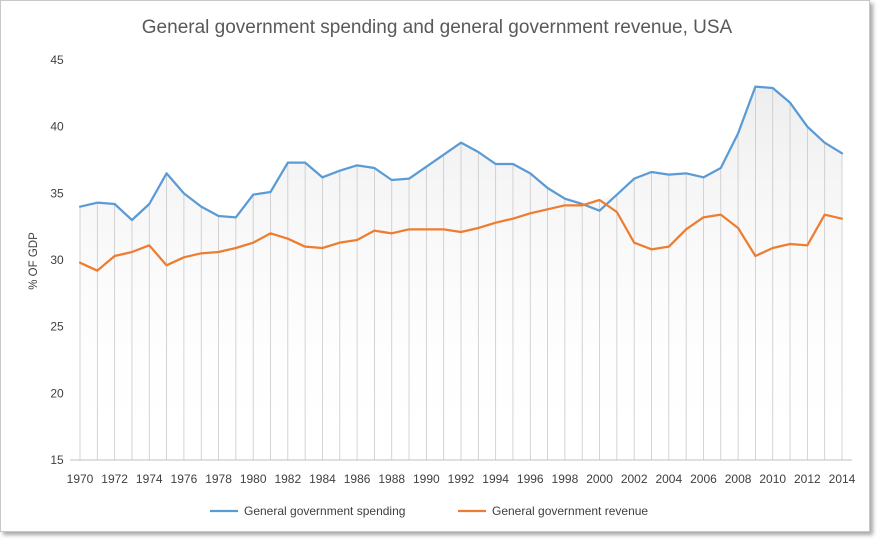  What do you see at coordinates (218, 479) in the screenshot?
I see `x-tick-label: 1978` at bounding box center [218, 479].